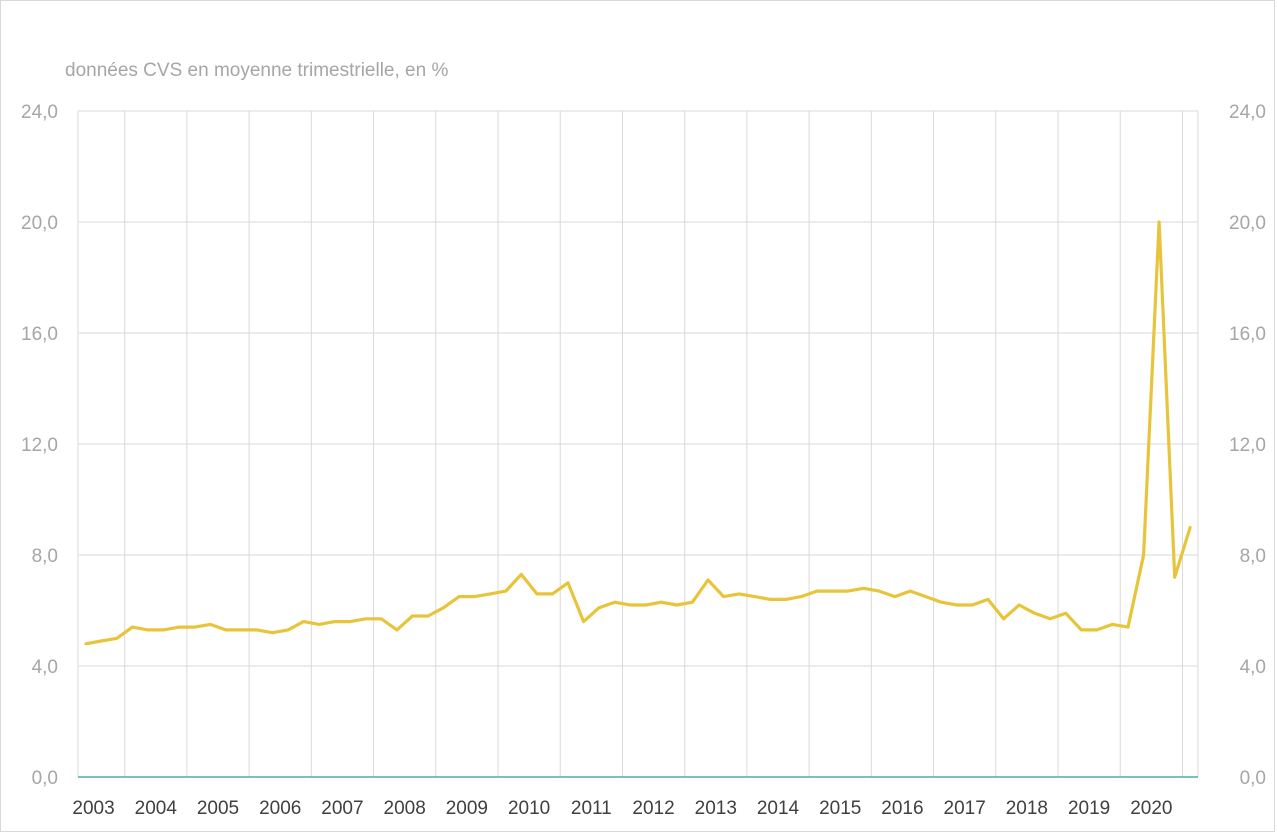  I want to click on y-tick-label-left: 12,0, so click(39, 445).